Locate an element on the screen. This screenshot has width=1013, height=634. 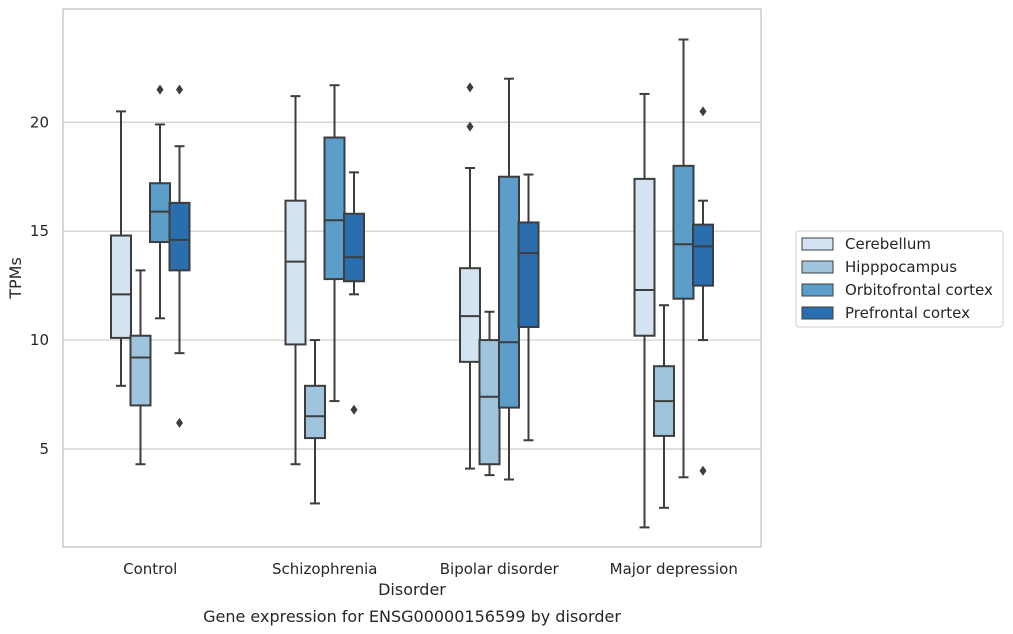
y-tick-label: 20 is located at coordinates (39, 122).